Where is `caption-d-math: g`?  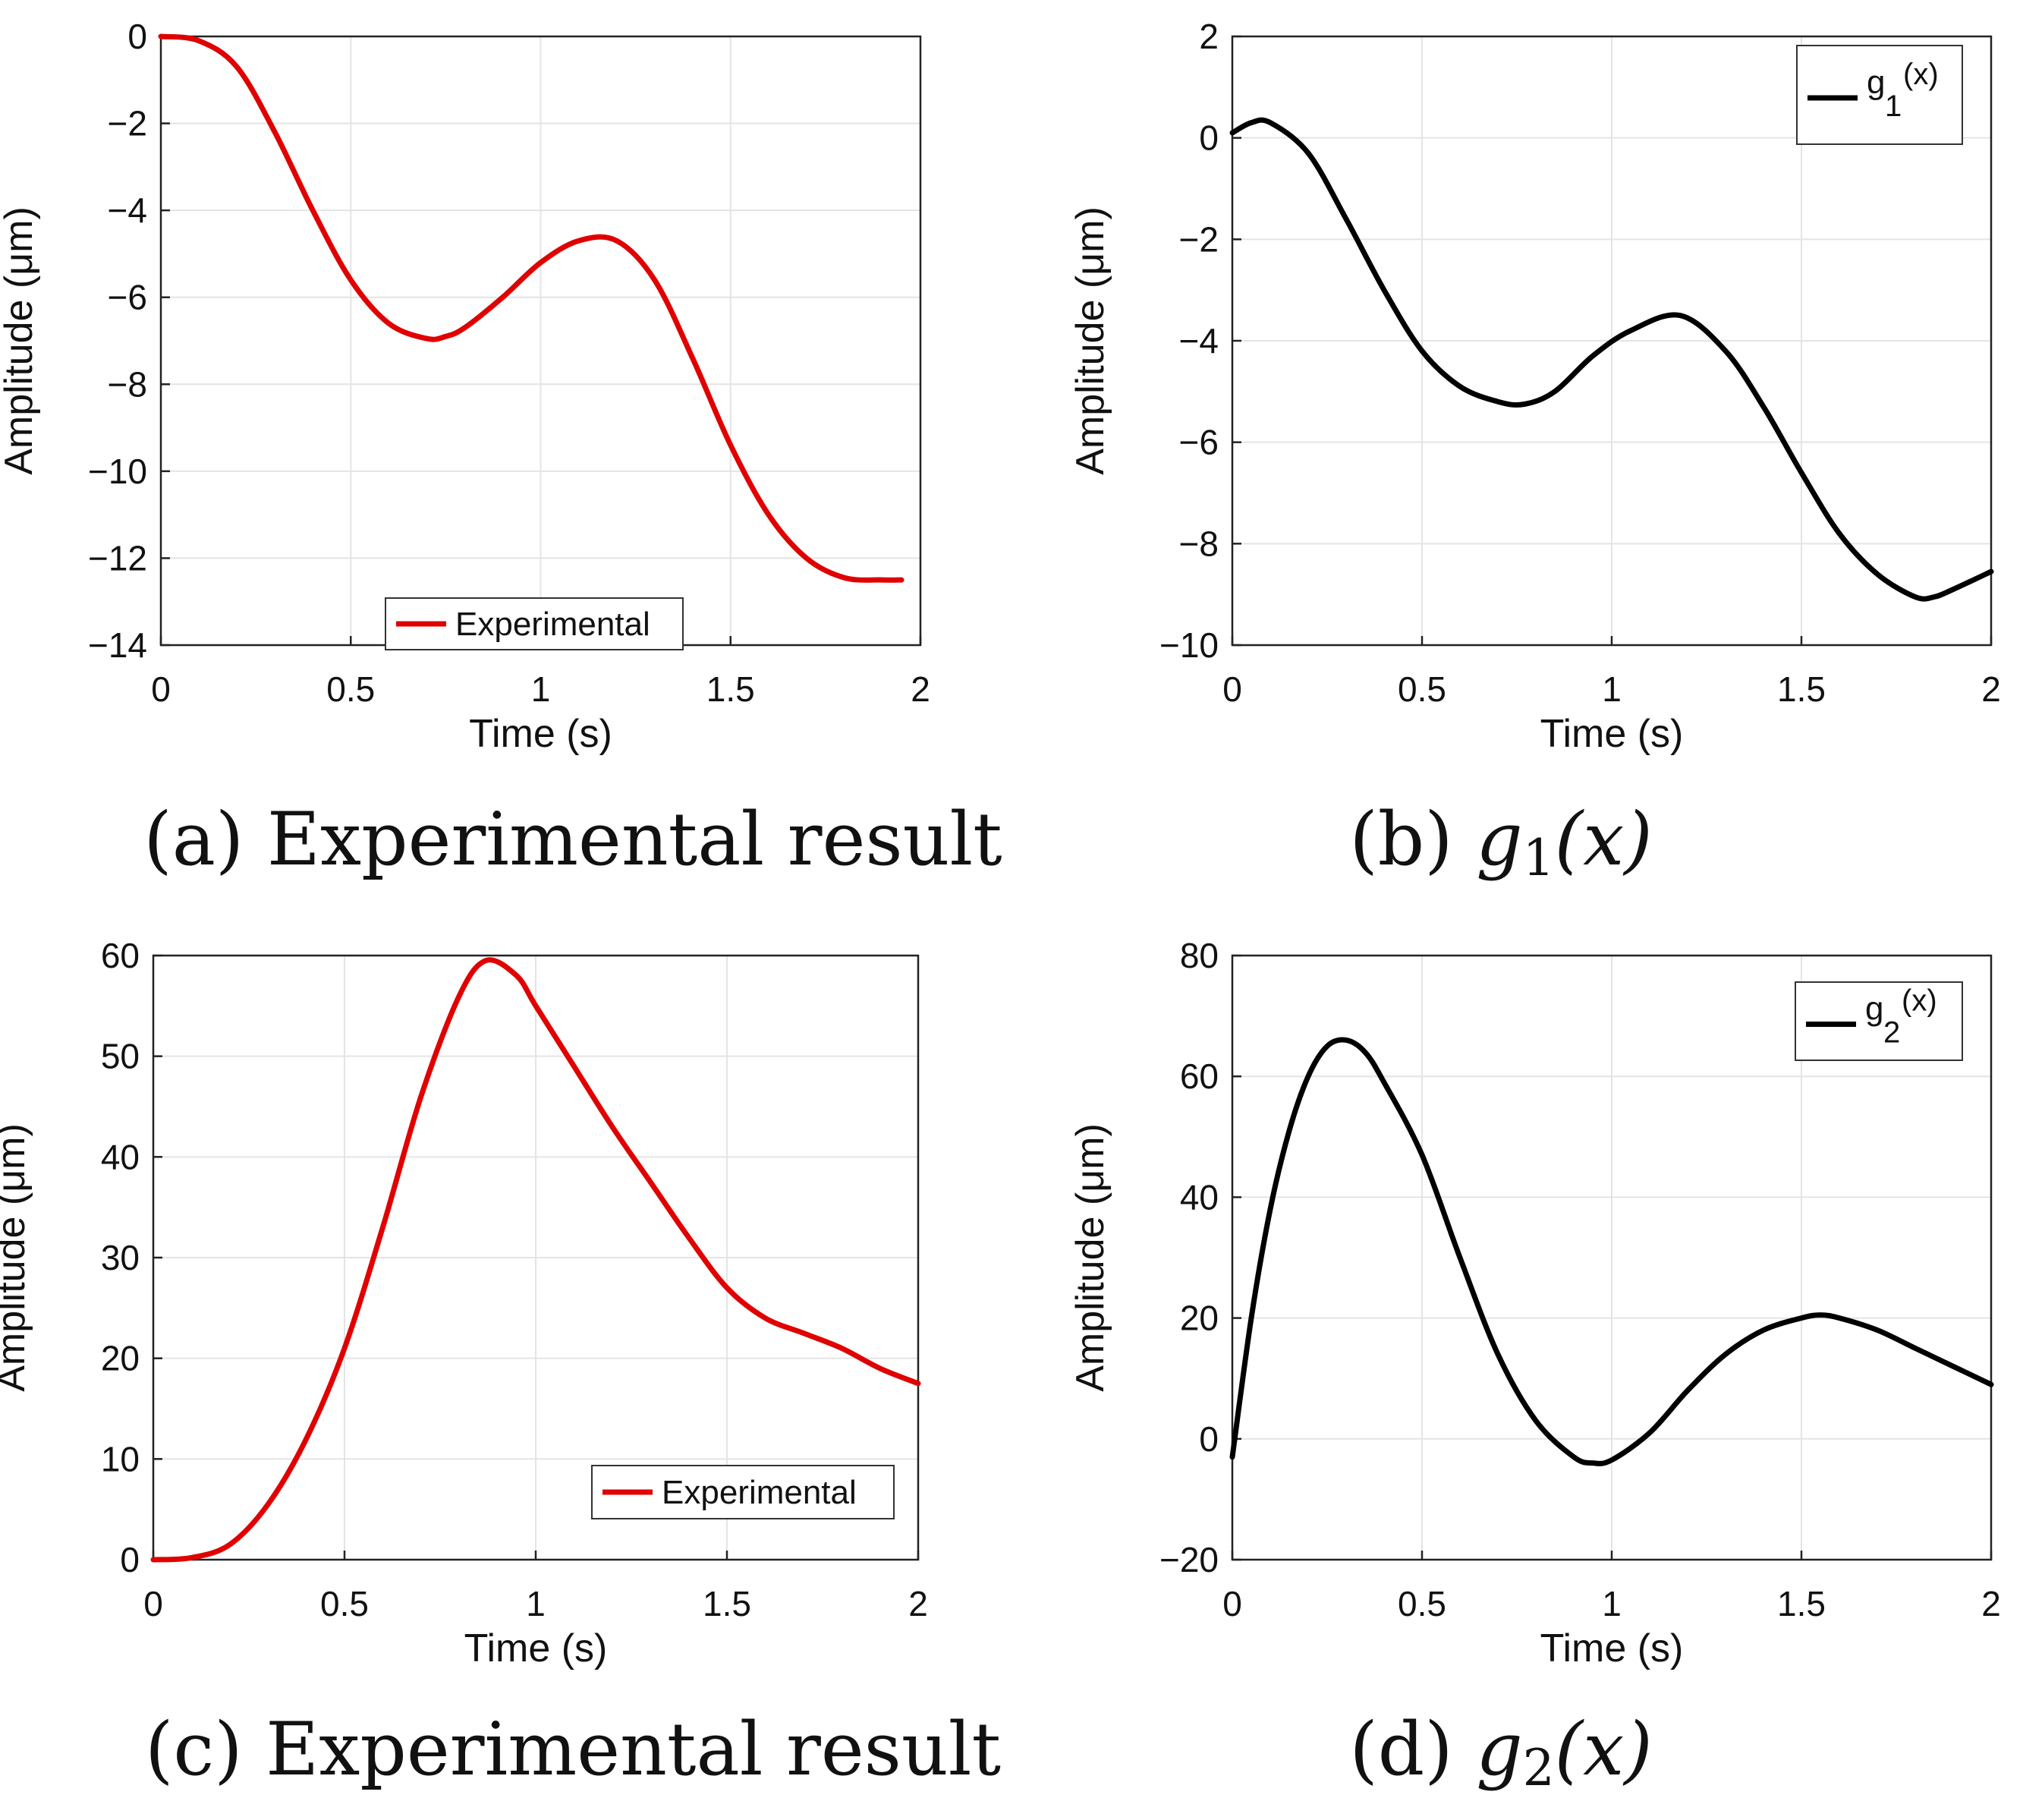
caption-d-math: g is located at coordinates (1499, 1749).